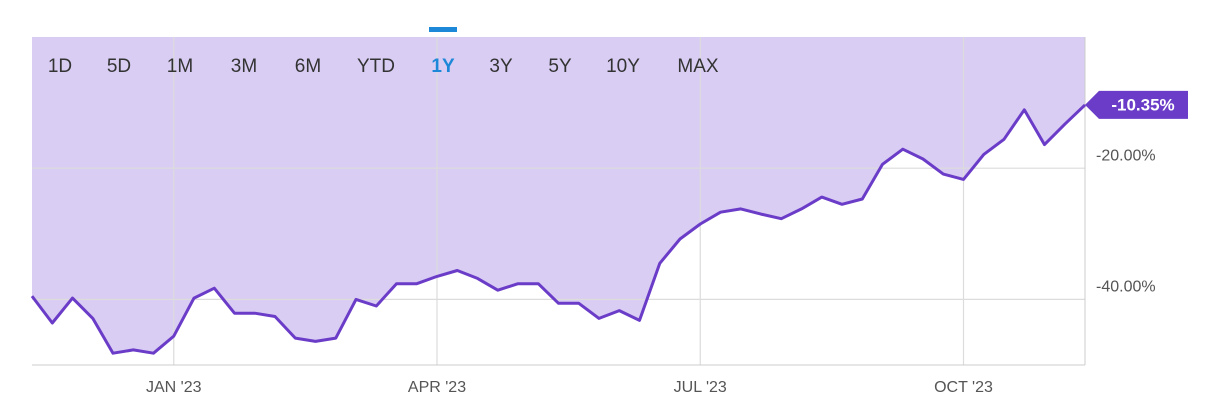  Describe the element at coordinates (501, 66) in the screenshot. I see `range-button: 3Y` at that location.